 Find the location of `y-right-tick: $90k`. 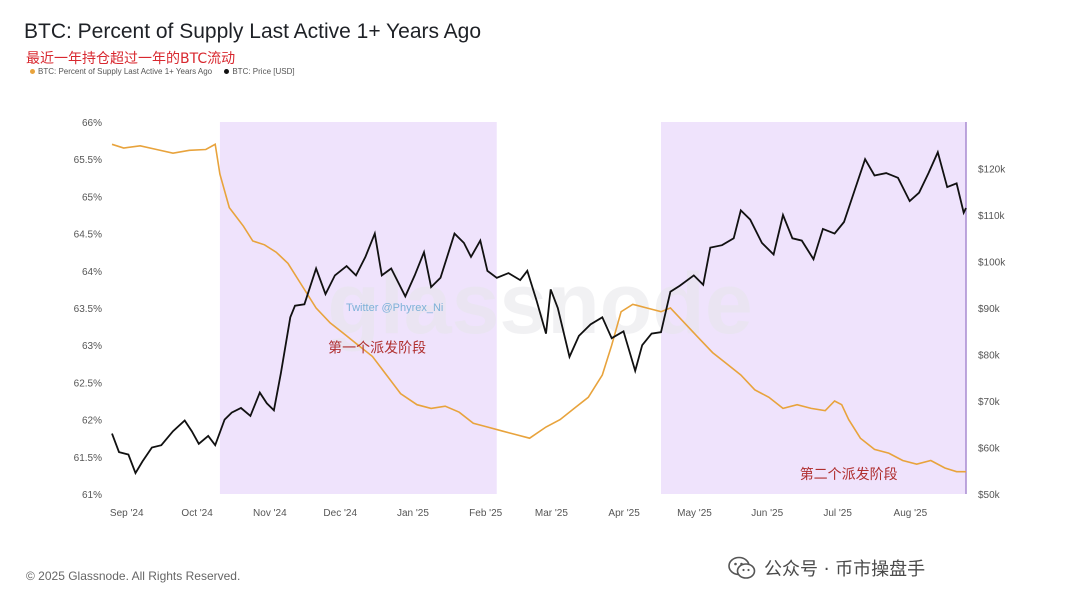

y-right-tick: $90k is located at coordinates (989, 309).